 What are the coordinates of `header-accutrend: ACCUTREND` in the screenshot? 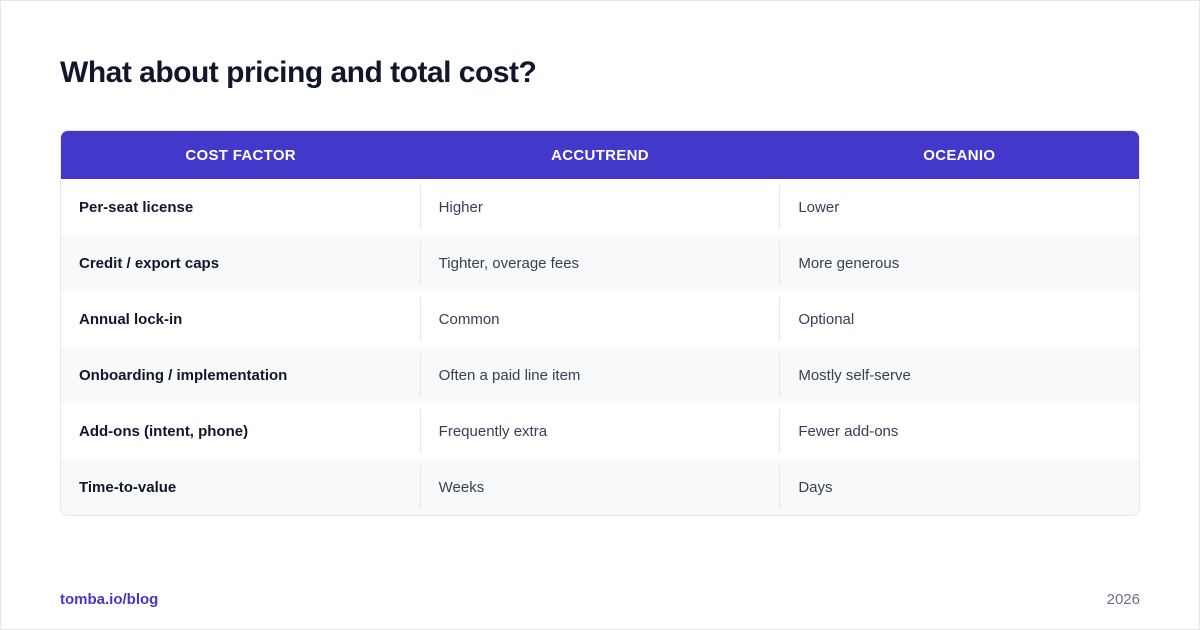 It's located at (600, 155).